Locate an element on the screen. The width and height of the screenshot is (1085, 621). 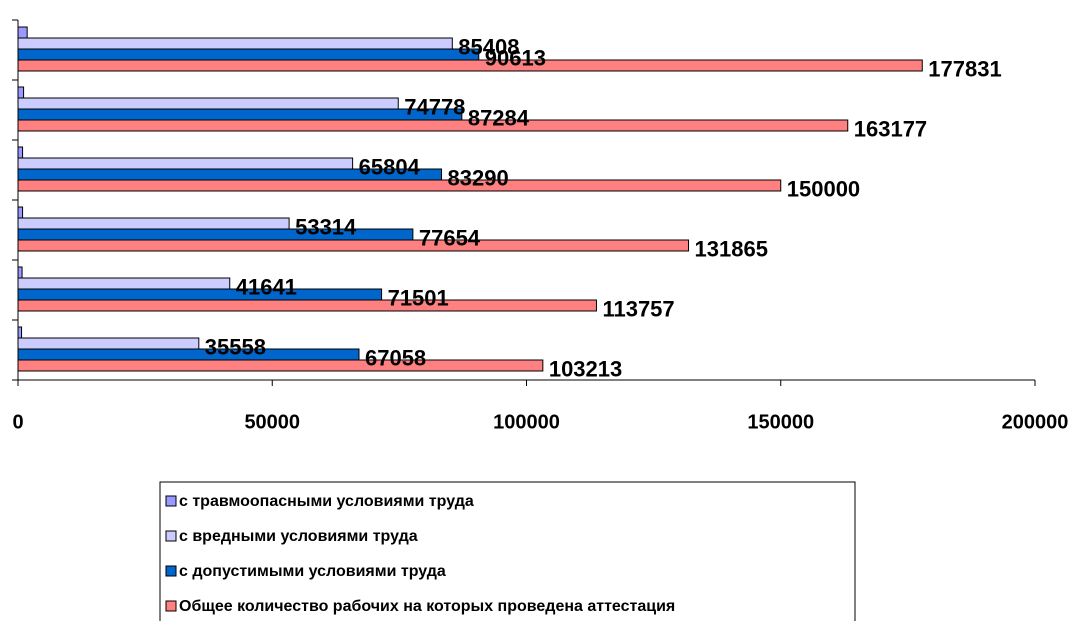
data-label: 150000 is located at coordinates (823, 188).